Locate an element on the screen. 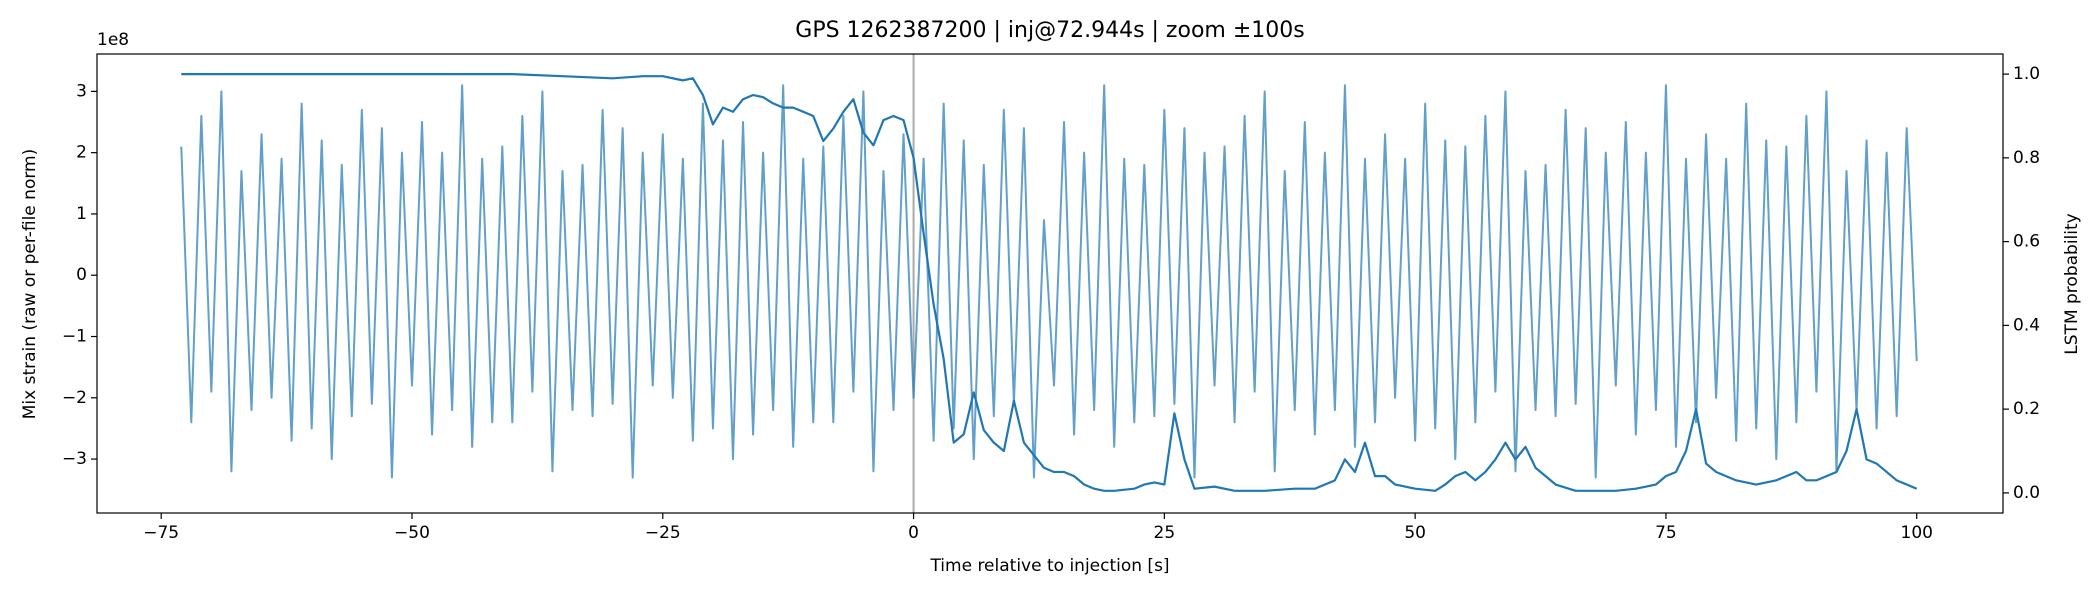  y2-tick-label: 1.0 is located at coordinates (2026, 74).